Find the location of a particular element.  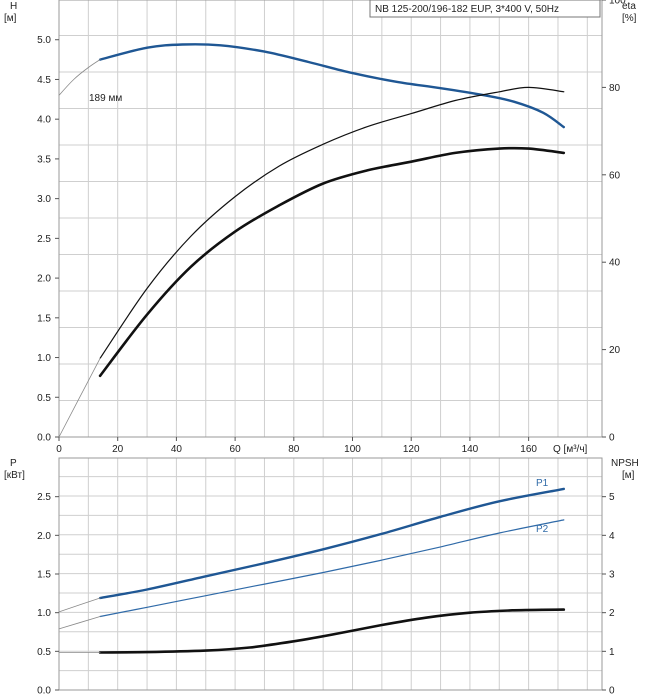

x-tick-label: 160 is located at coordinates (528, 449).